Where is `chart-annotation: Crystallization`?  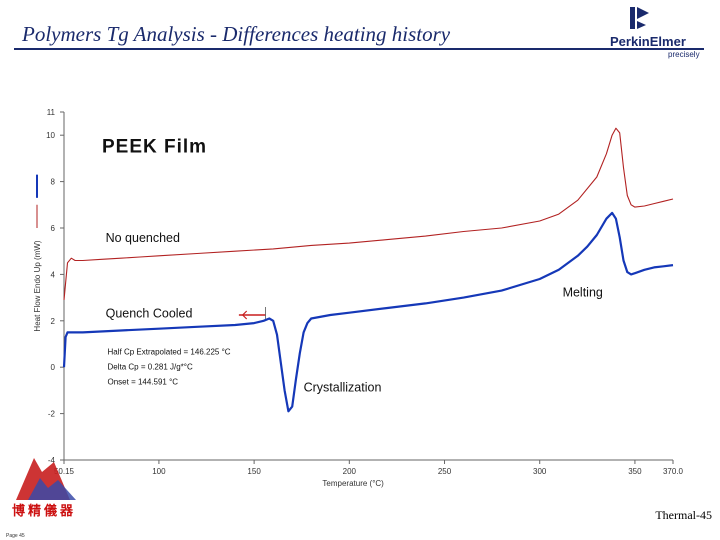 chart-annotation: Crystallization is located at coordinates (343, 388).